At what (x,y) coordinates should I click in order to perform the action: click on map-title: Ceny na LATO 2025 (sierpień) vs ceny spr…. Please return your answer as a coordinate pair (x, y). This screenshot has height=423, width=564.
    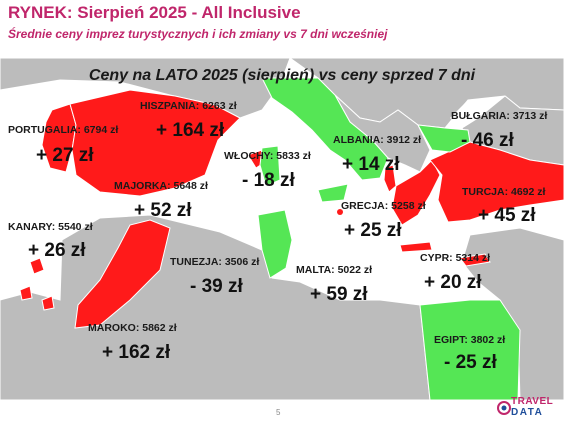
    Looking at the image, I should click on (282, 75).